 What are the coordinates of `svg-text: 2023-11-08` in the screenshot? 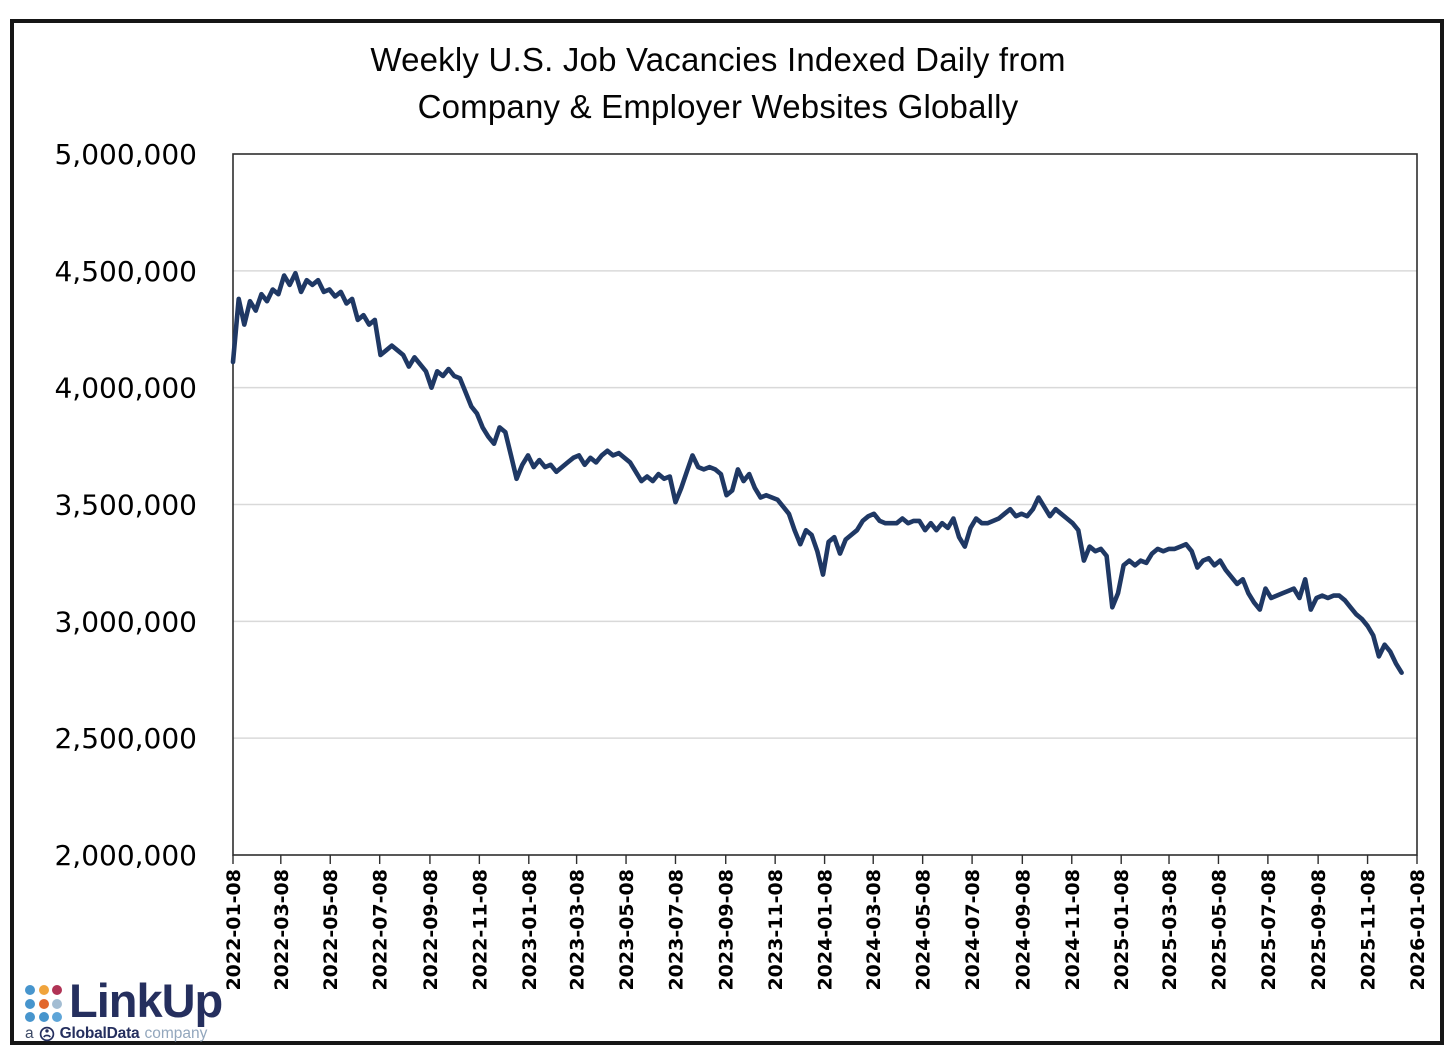 It's located at (776, 930).